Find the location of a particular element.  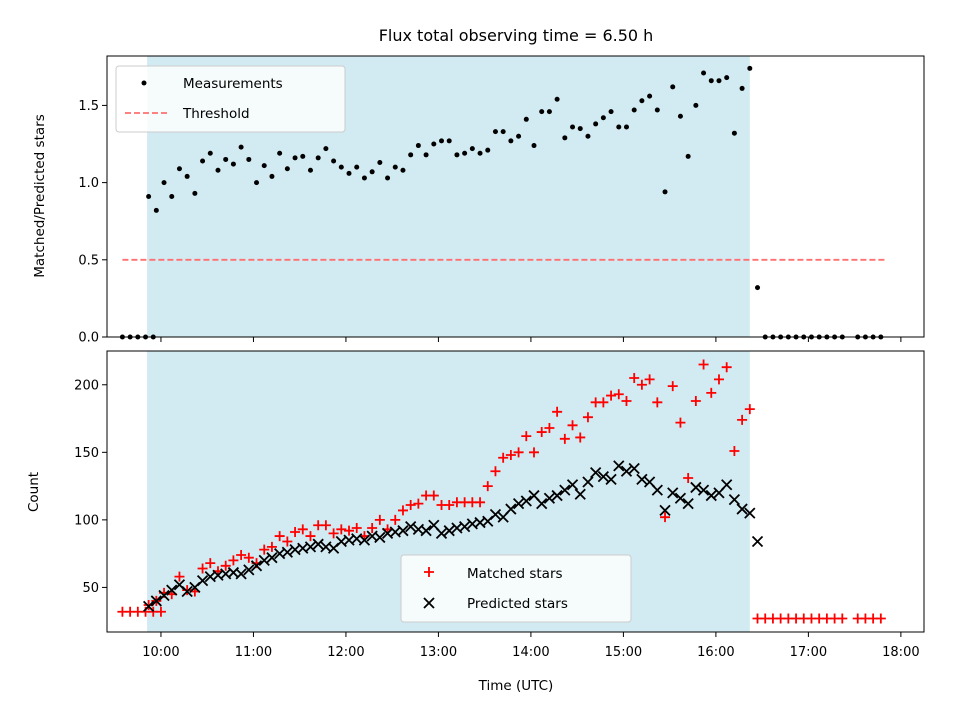

x-axis-label: Time (UTC) is located at coordinates (516, 686).